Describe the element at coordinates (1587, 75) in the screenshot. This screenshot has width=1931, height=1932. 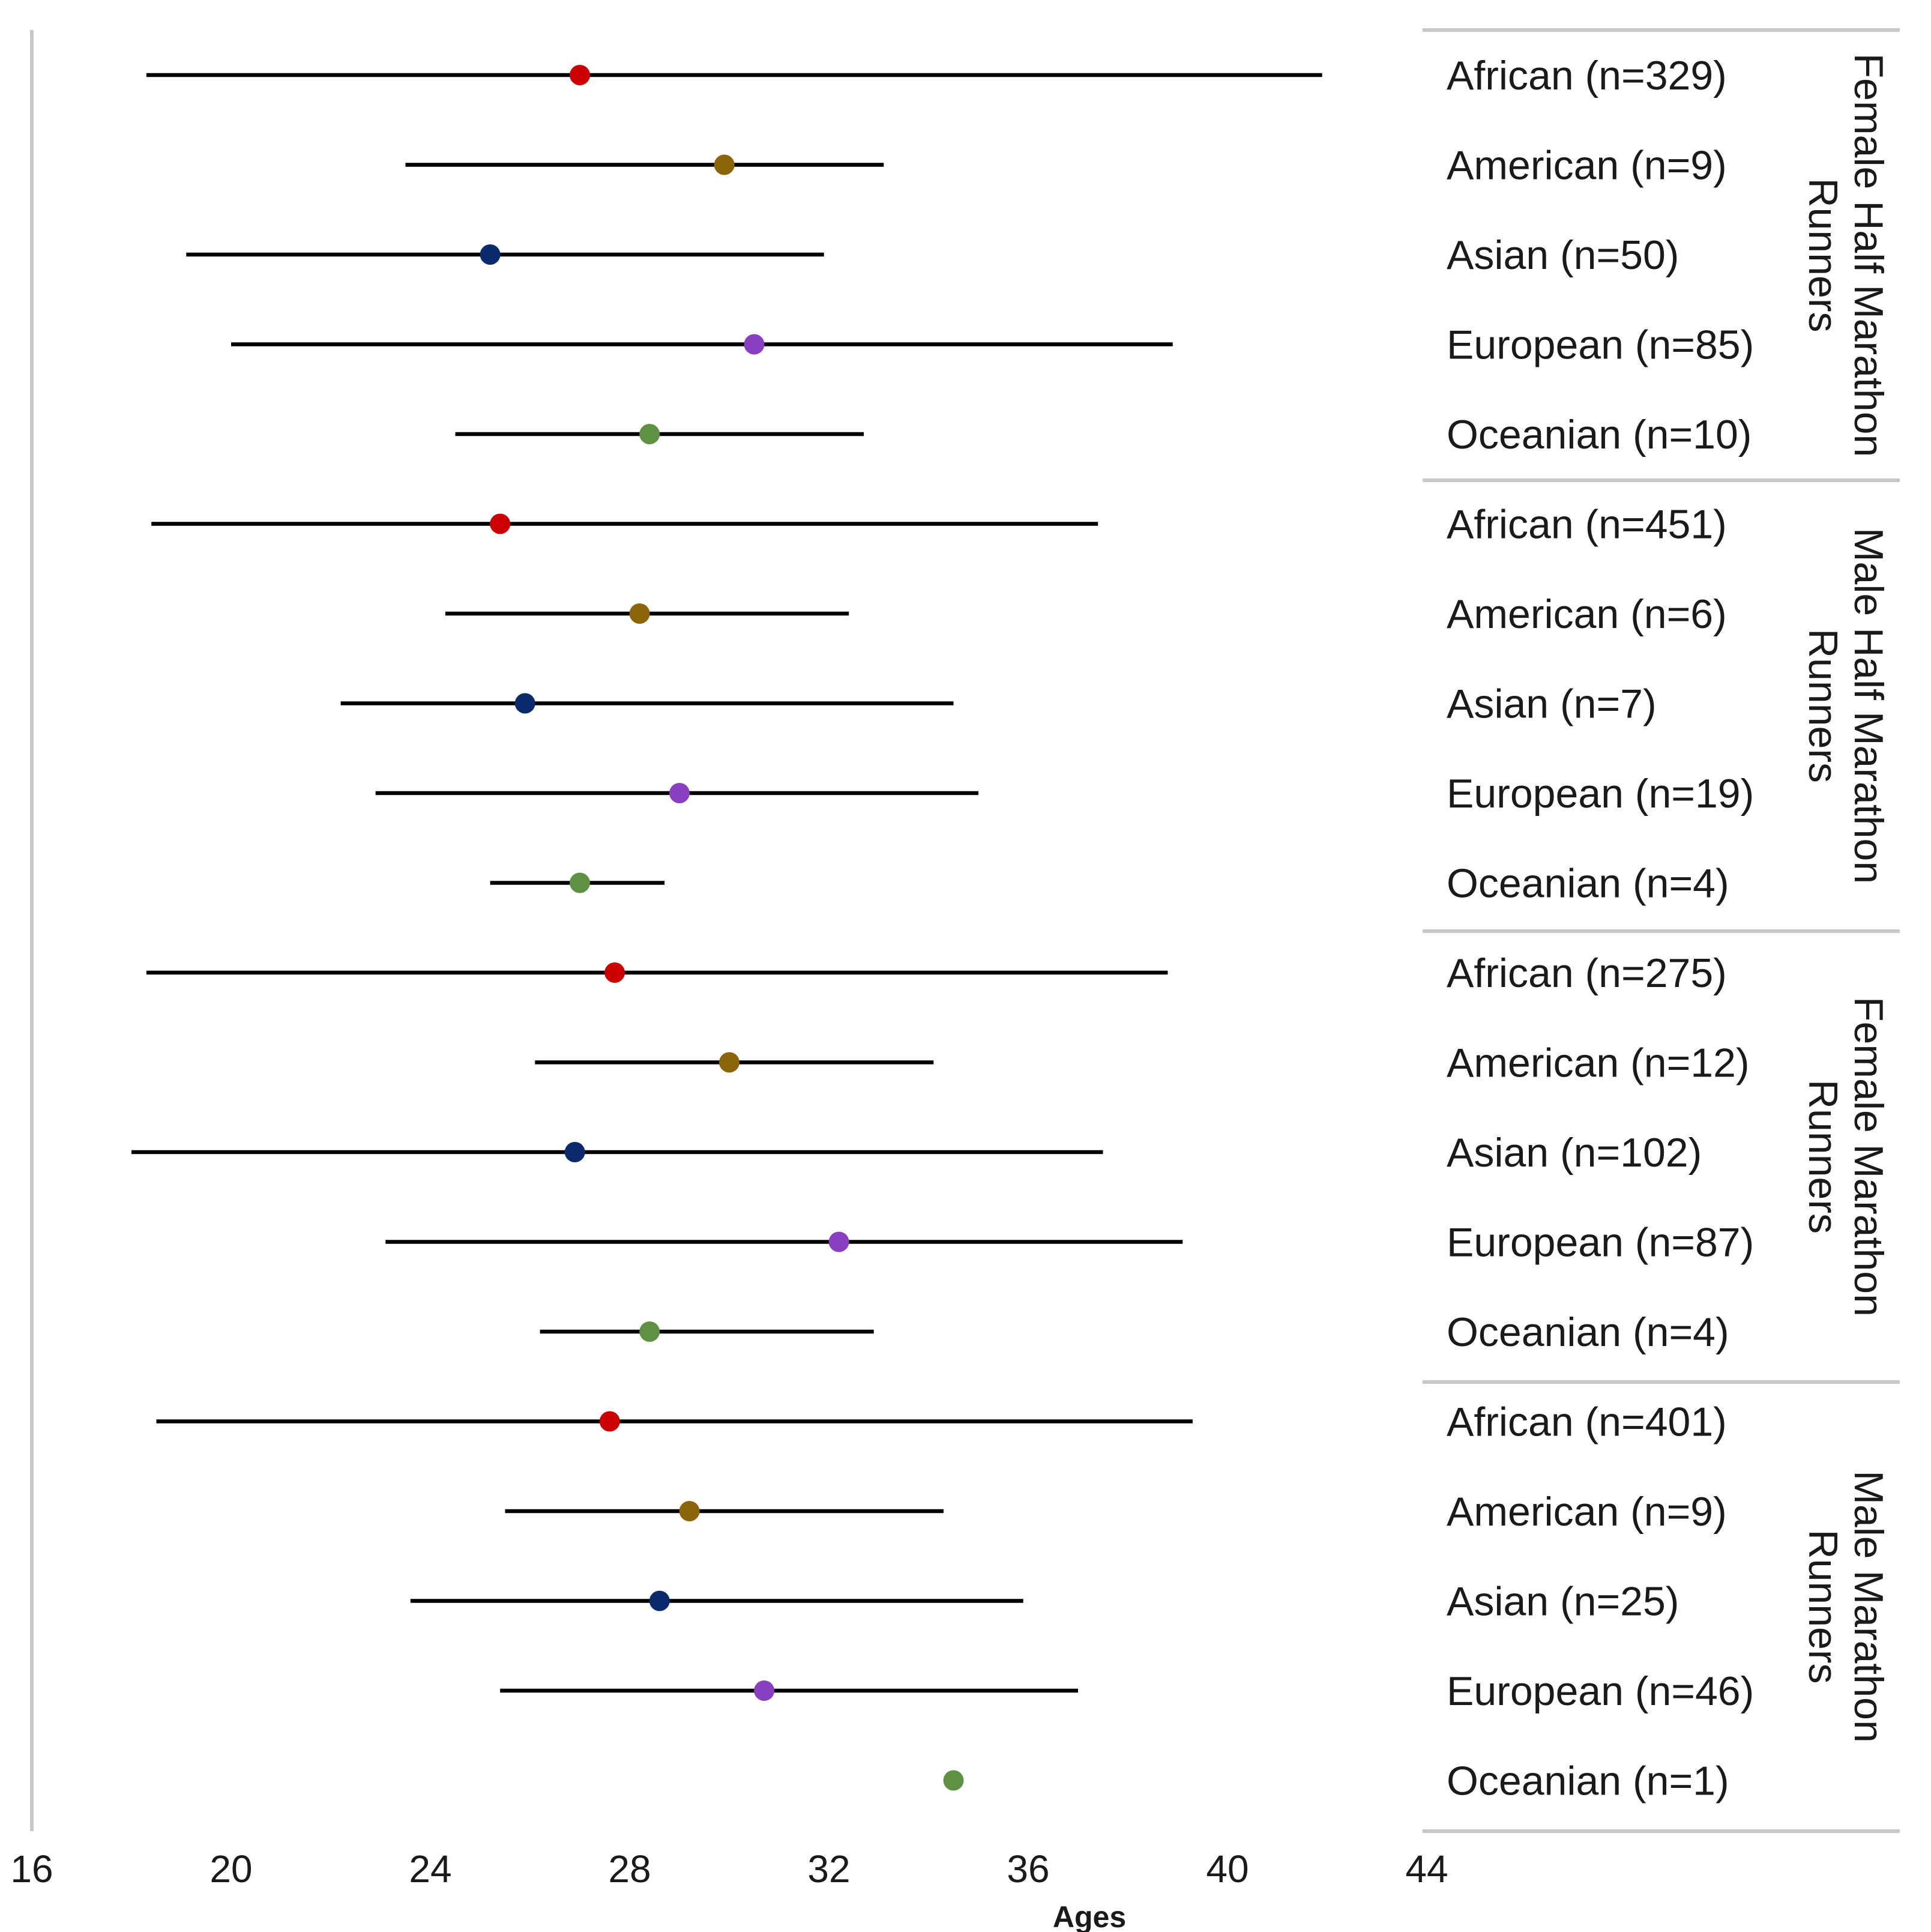
I see `row-label-g1-african: African (n=329)` at that location.